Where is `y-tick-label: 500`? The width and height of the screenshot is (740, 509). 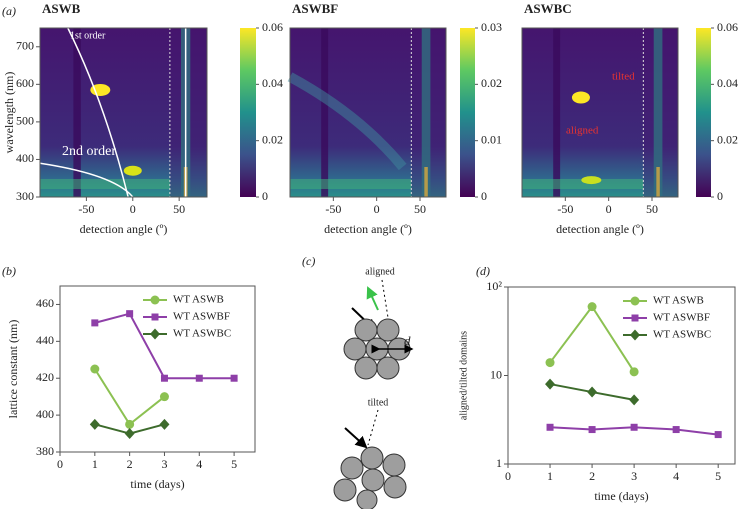 y-tick-label: 500 is located at coordinates (25, 121).